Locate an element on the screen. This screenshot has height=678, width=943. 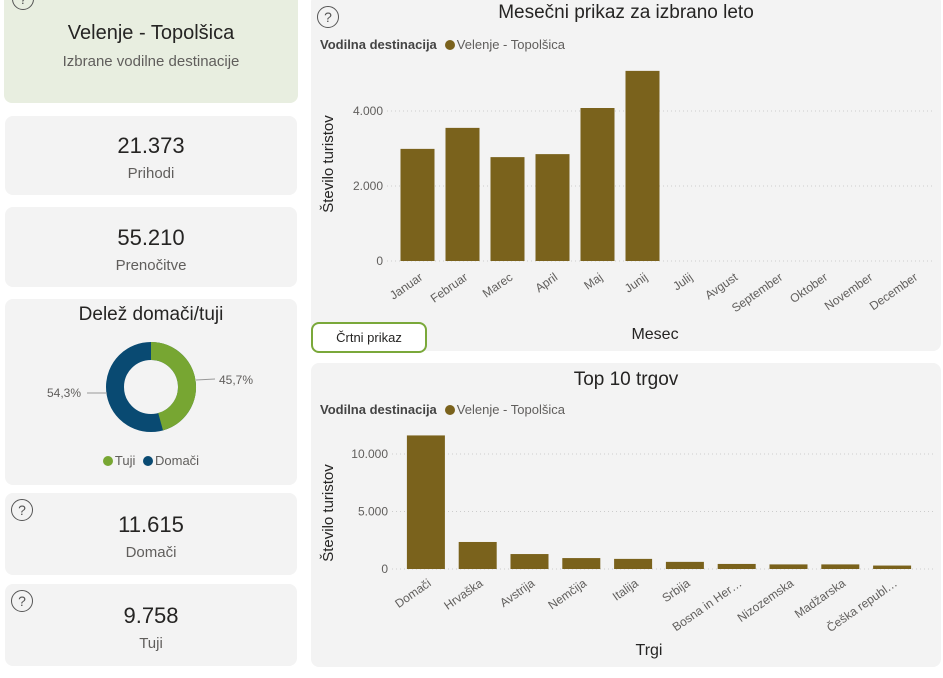
kpi-prenocitve: 55.210 Prenočitve is located at coordinates (151, 247).